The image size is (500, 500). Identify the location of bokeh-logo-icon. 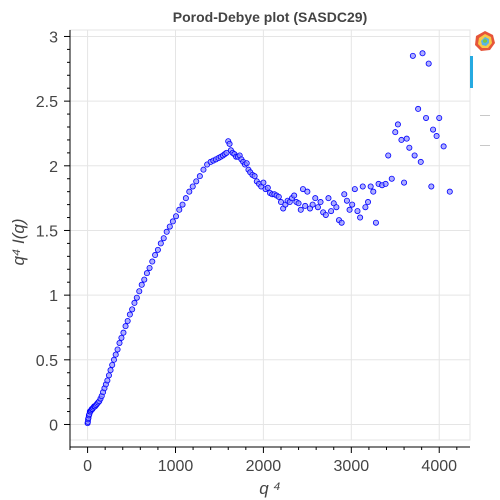
(485, 41).